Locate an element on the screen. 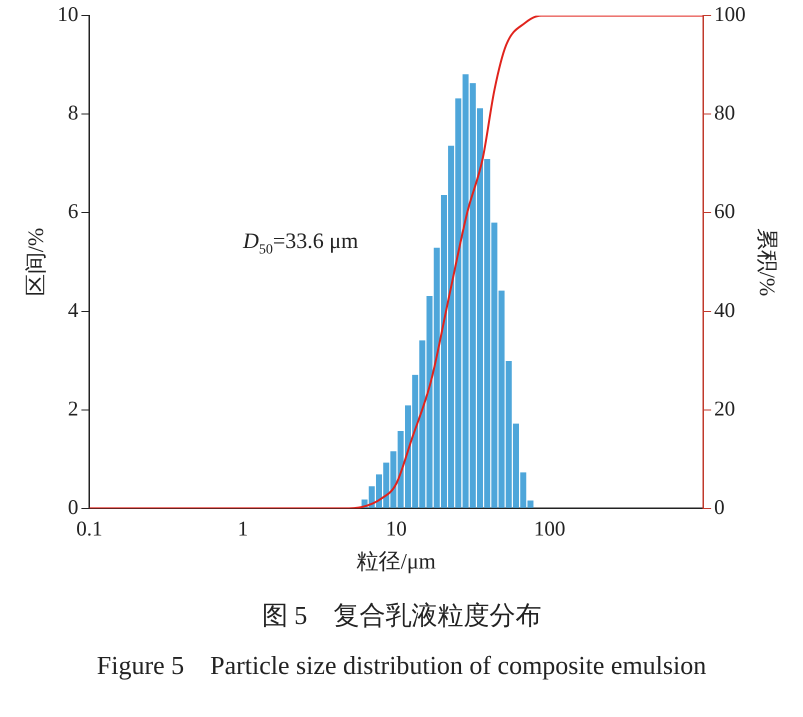  x-axis-title: 粒径/μm is located at coordinates (396, 561).